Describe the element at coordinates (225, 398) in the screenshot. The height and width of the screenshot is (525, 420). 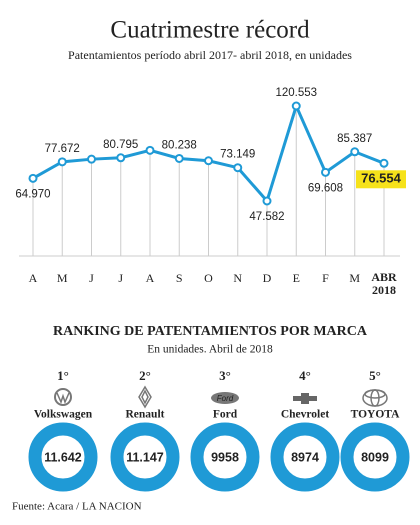
I see `ford-logo: Ford` at that location.